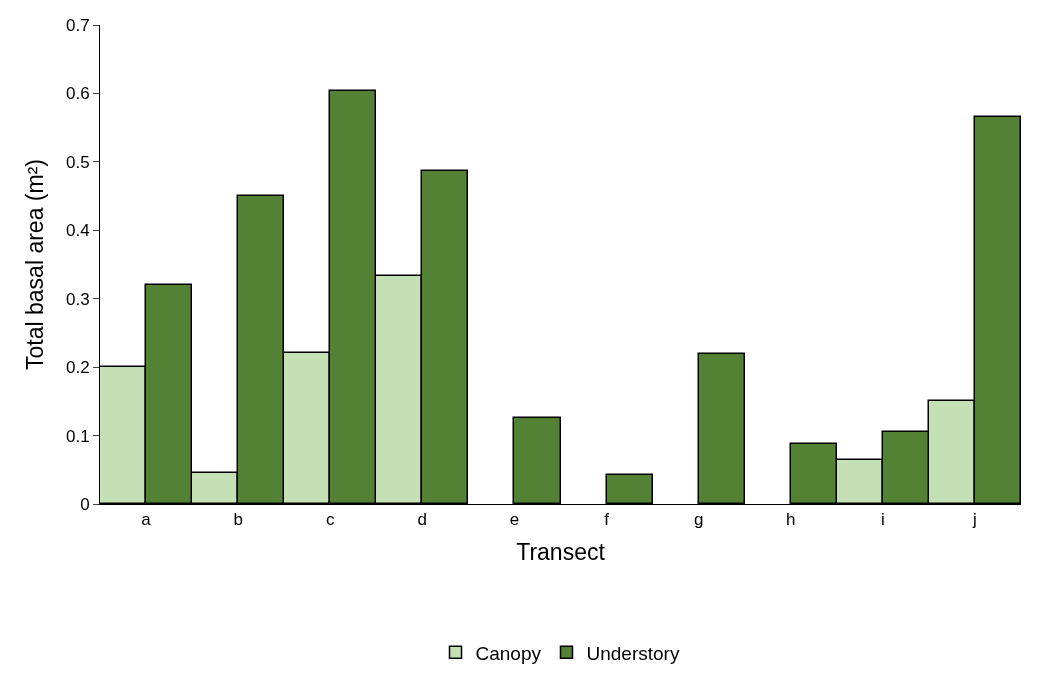  What do you see at coordinates (508, 653) in the screenshot?
I see `legend-label: Canopy` at bounding box center [508, 653].